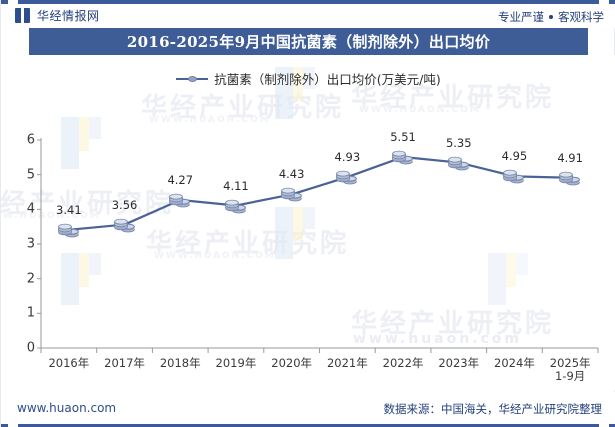 Image resolution: width=615 pixels, height=427 pixels. What do you see at coordinates (570, 157) in the screenshot?
I see `data-value-label: 4.91` at bounding box center [570, 157].